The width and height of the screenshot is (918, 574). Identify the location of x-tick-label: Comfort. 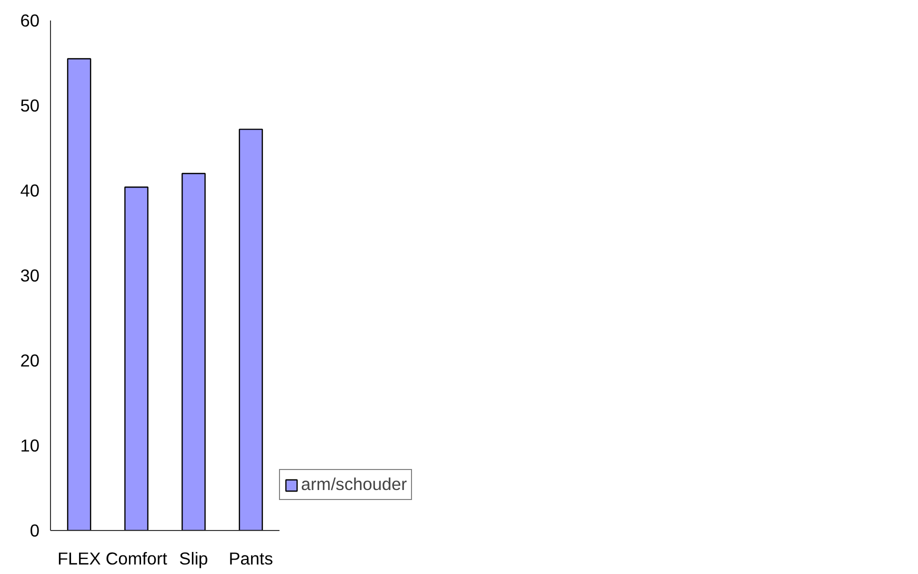
(137, 558).